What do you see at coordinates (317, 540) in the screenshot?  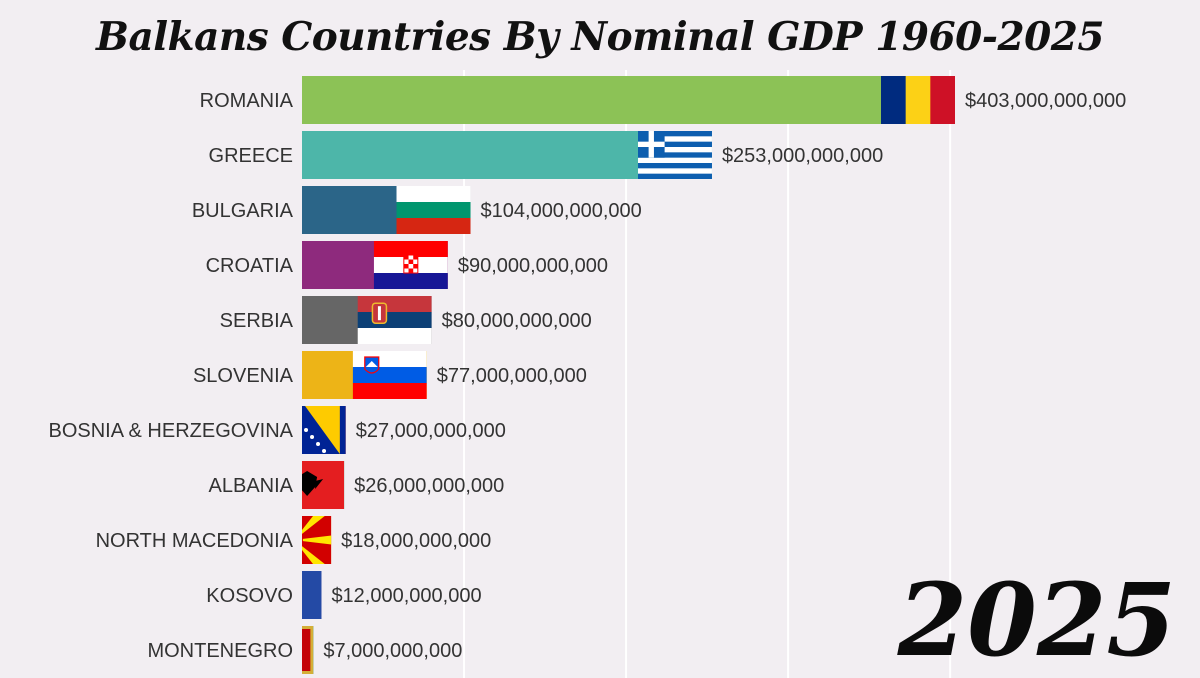 I see `flag-north-macedonia-icon` at bounding box center [317, 540].